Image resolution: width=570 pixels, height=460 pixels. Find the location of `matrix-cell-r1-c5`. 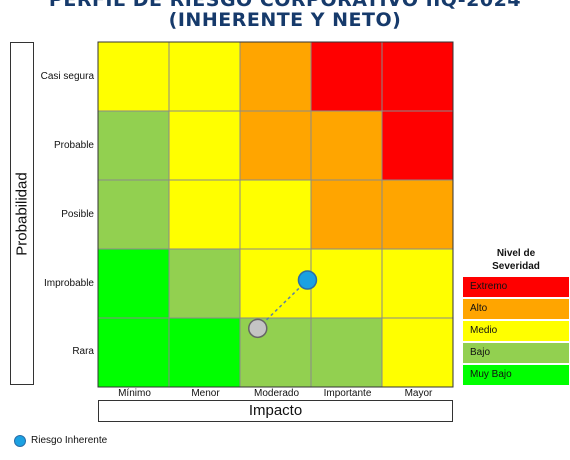

matrix-cell-r1-c5 is located at coordinates (417, 76).